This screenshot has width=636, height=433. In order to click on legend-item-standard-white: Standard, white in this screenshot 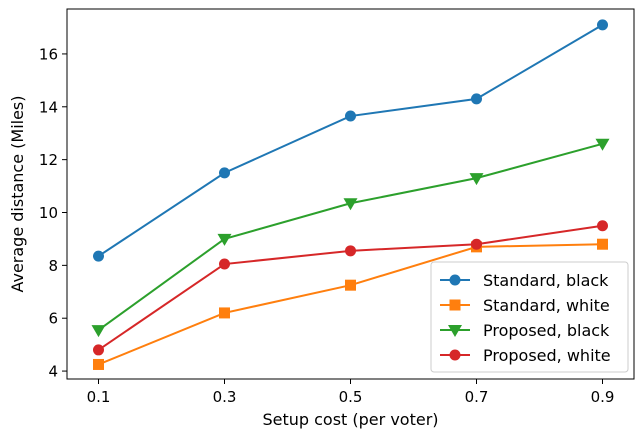, I will do `click(525, 305)`.